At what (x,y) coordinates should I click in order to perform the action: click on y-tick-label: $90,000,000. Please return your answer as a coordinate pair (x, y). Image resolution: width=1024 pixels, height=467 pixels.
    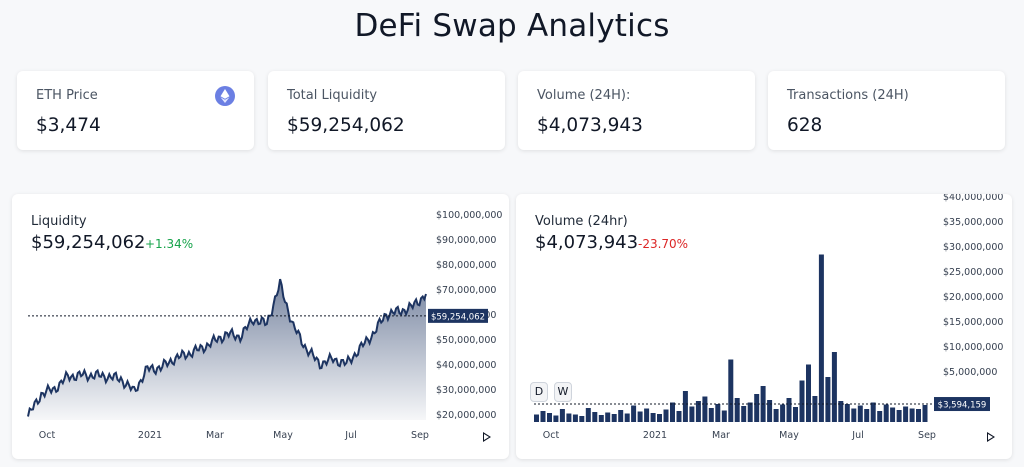
    Looking at the image, I should click on (466, 240).